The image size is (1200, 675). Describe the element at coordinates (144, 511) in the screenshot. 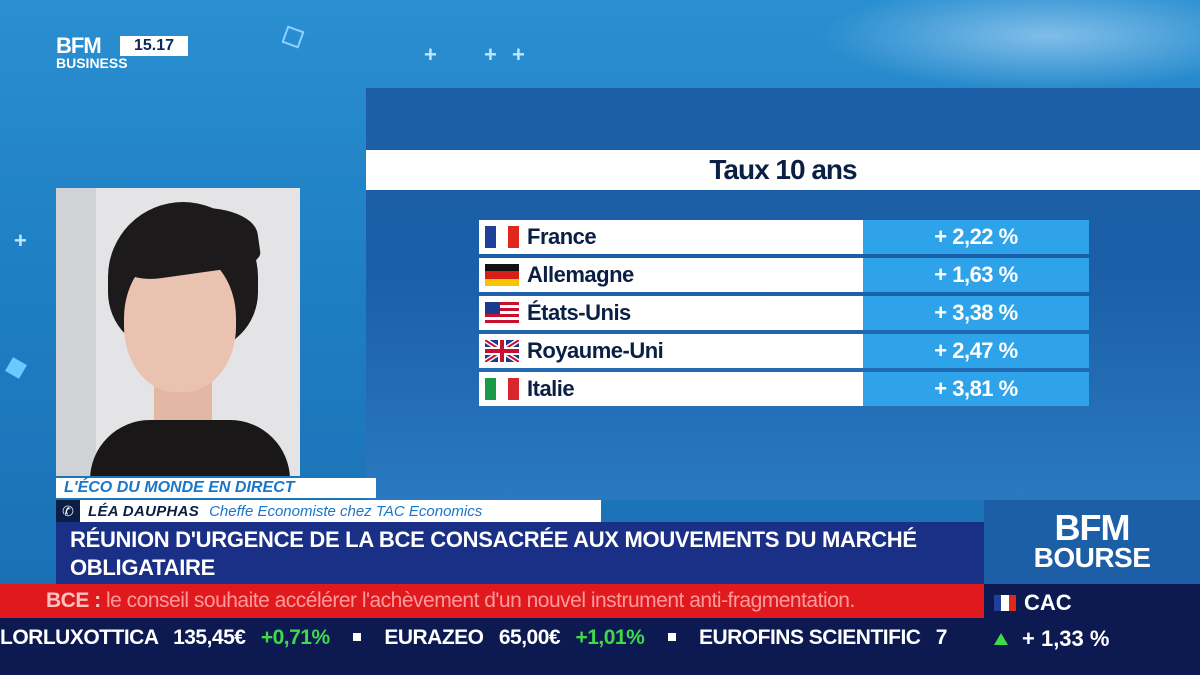

I see `guest-name: LÉA DAUPHAS` at that location.